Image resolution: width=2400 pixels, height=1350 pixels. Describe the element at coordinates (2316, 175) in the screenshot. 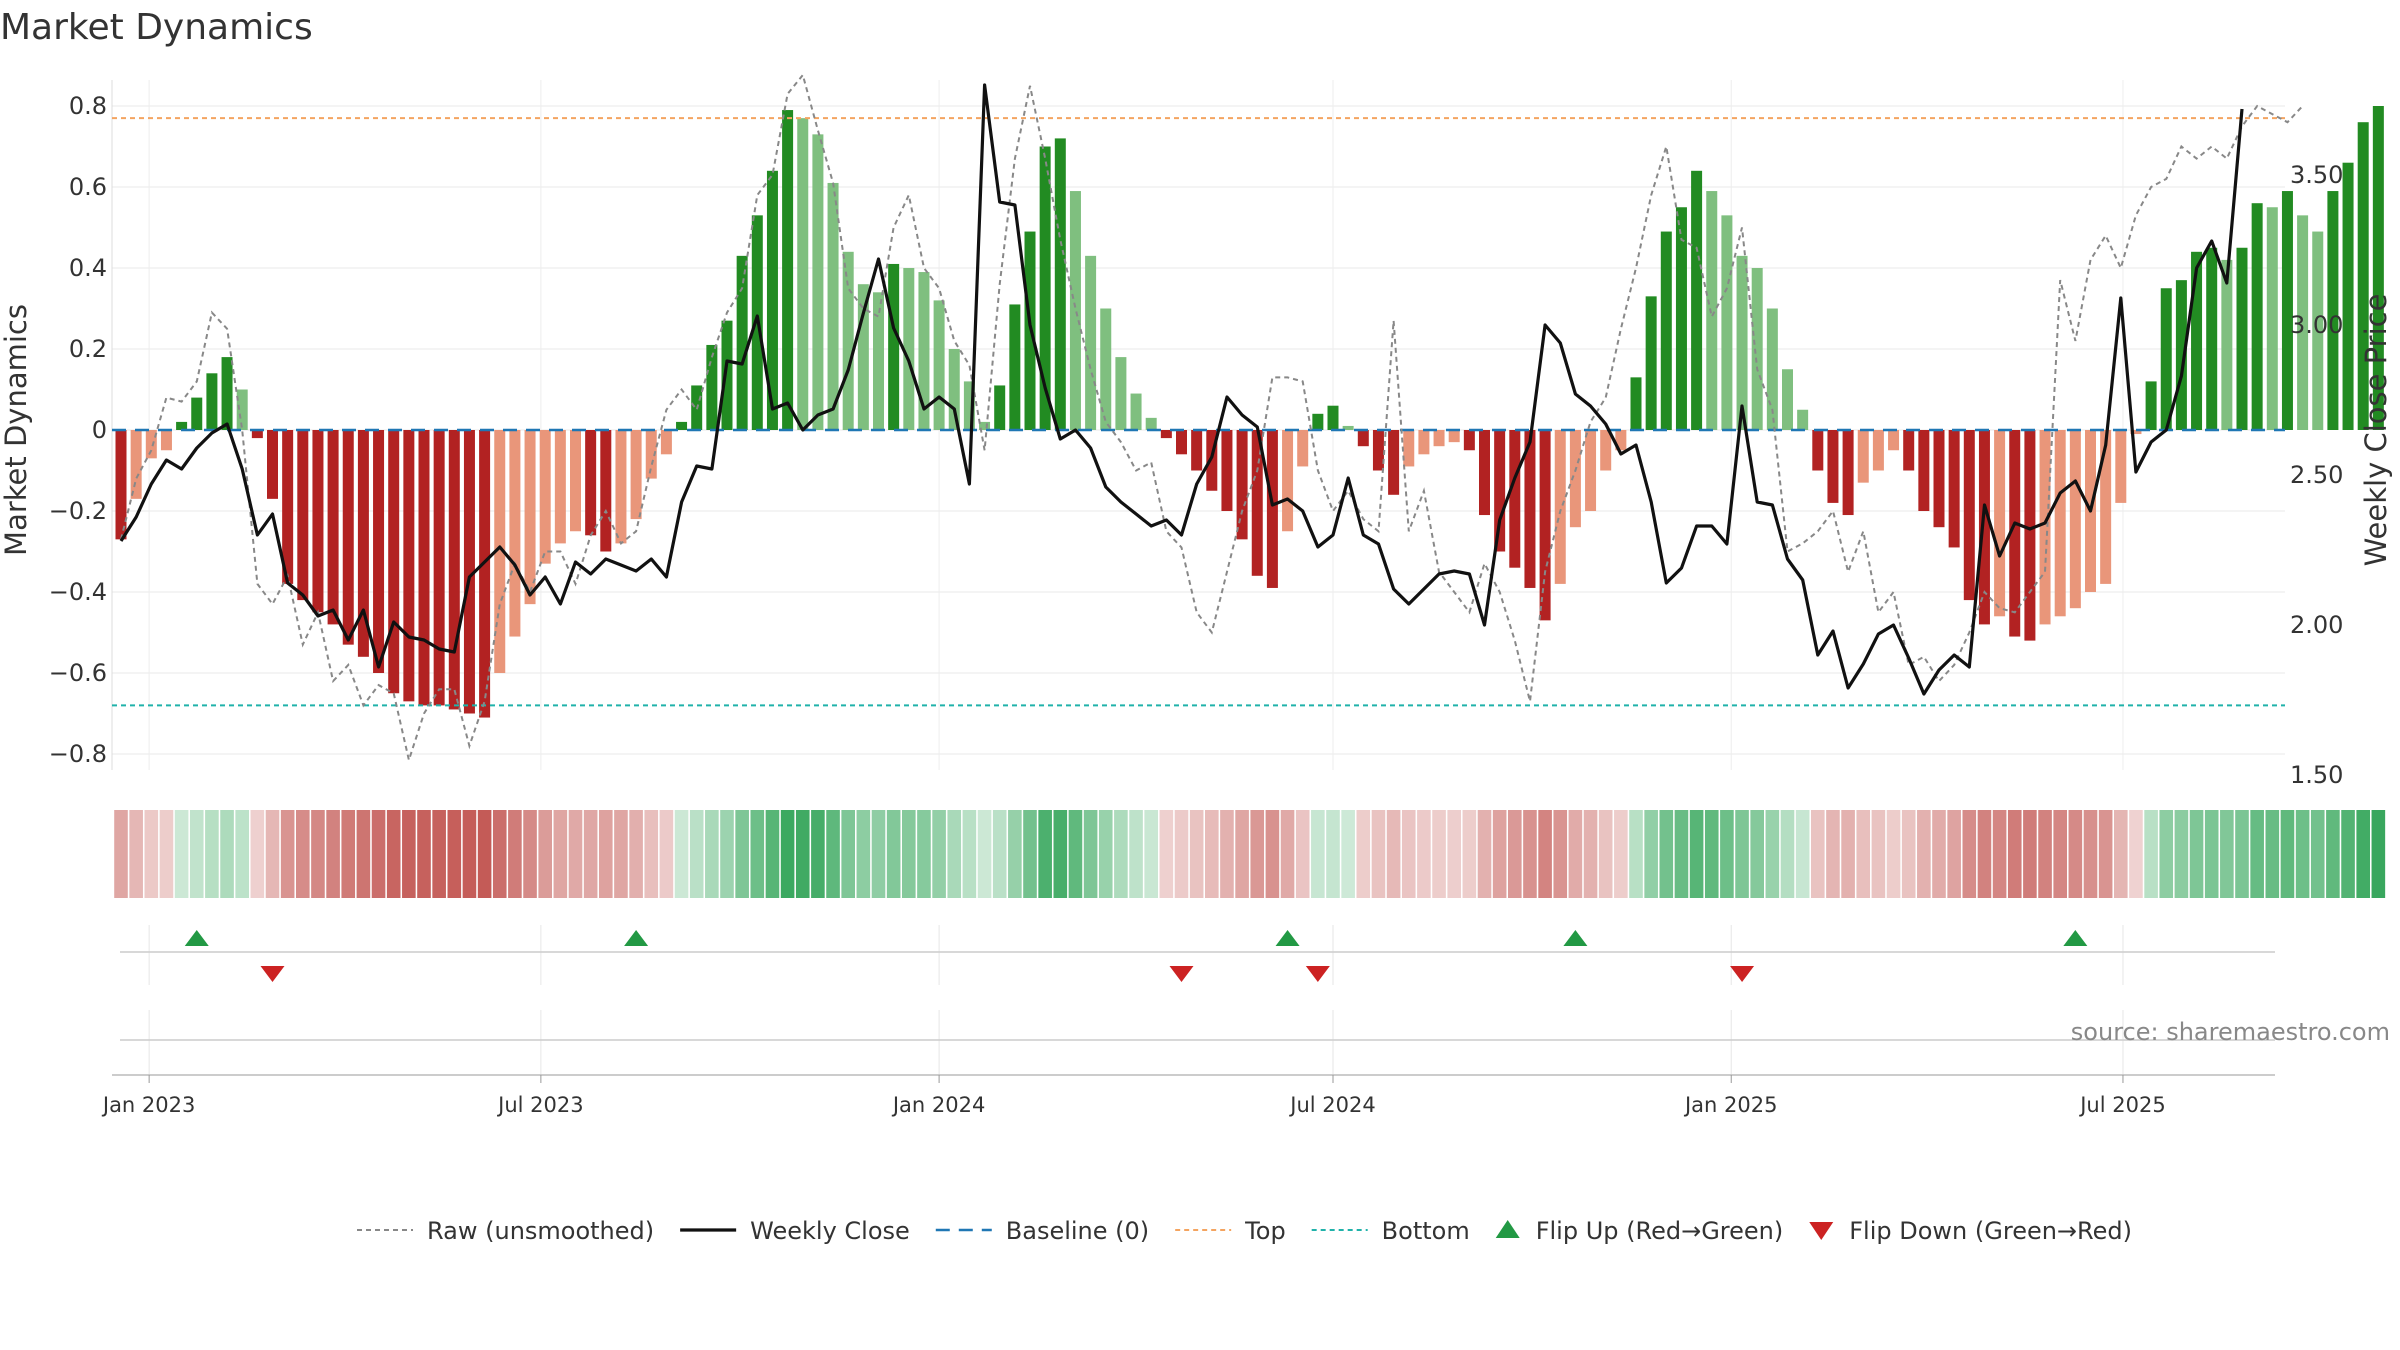

I see `y2-tick-label: 3.50` at that location.